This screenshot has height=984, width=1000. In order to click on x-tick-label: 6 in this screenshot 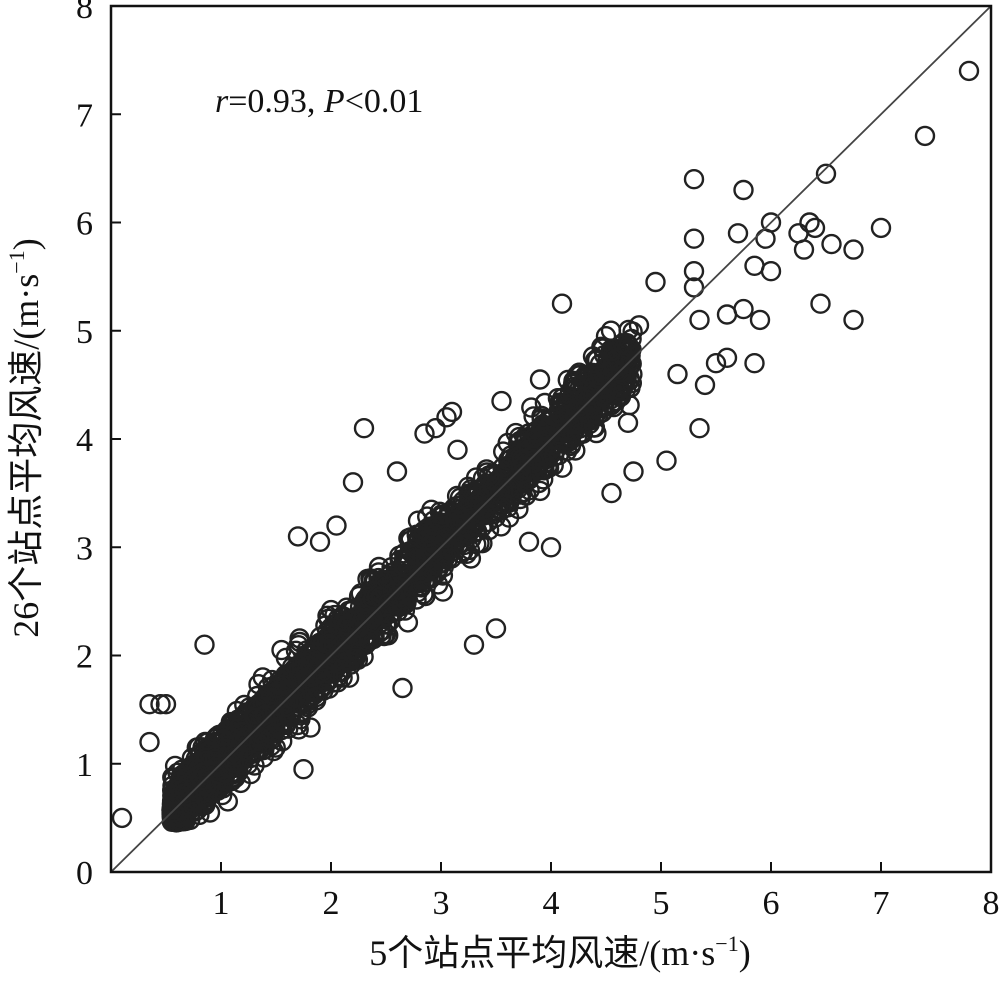, I will do `click(771, 903)`.